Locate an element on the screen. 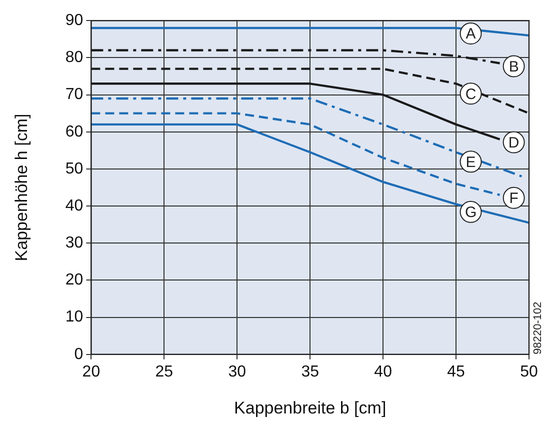 This screenshot has height=431, width=555. y-axis-title: Kappenhöhe h [cm] is located at coordinates (21, 188).